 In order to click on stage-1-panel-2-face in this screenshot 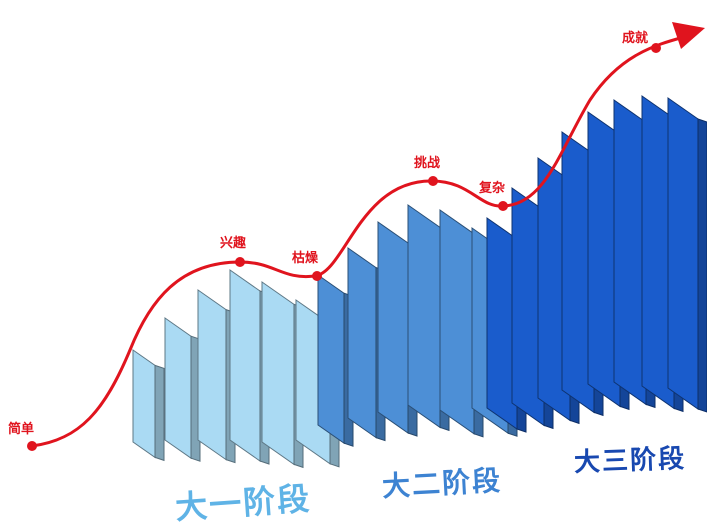, I will do `click(178, 388)`.